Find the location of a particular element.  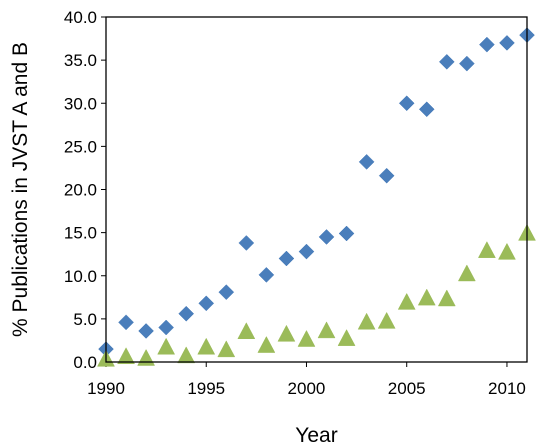

x-tick-label: 1995 is located at coordinates (206, 388).